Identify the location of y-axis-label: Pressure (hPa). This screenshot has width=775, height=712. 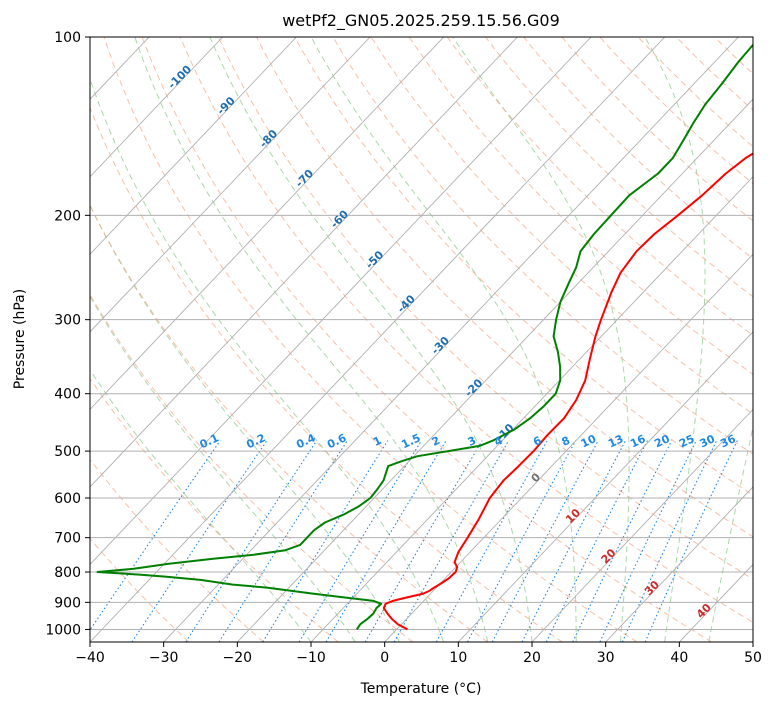
(20, 339).